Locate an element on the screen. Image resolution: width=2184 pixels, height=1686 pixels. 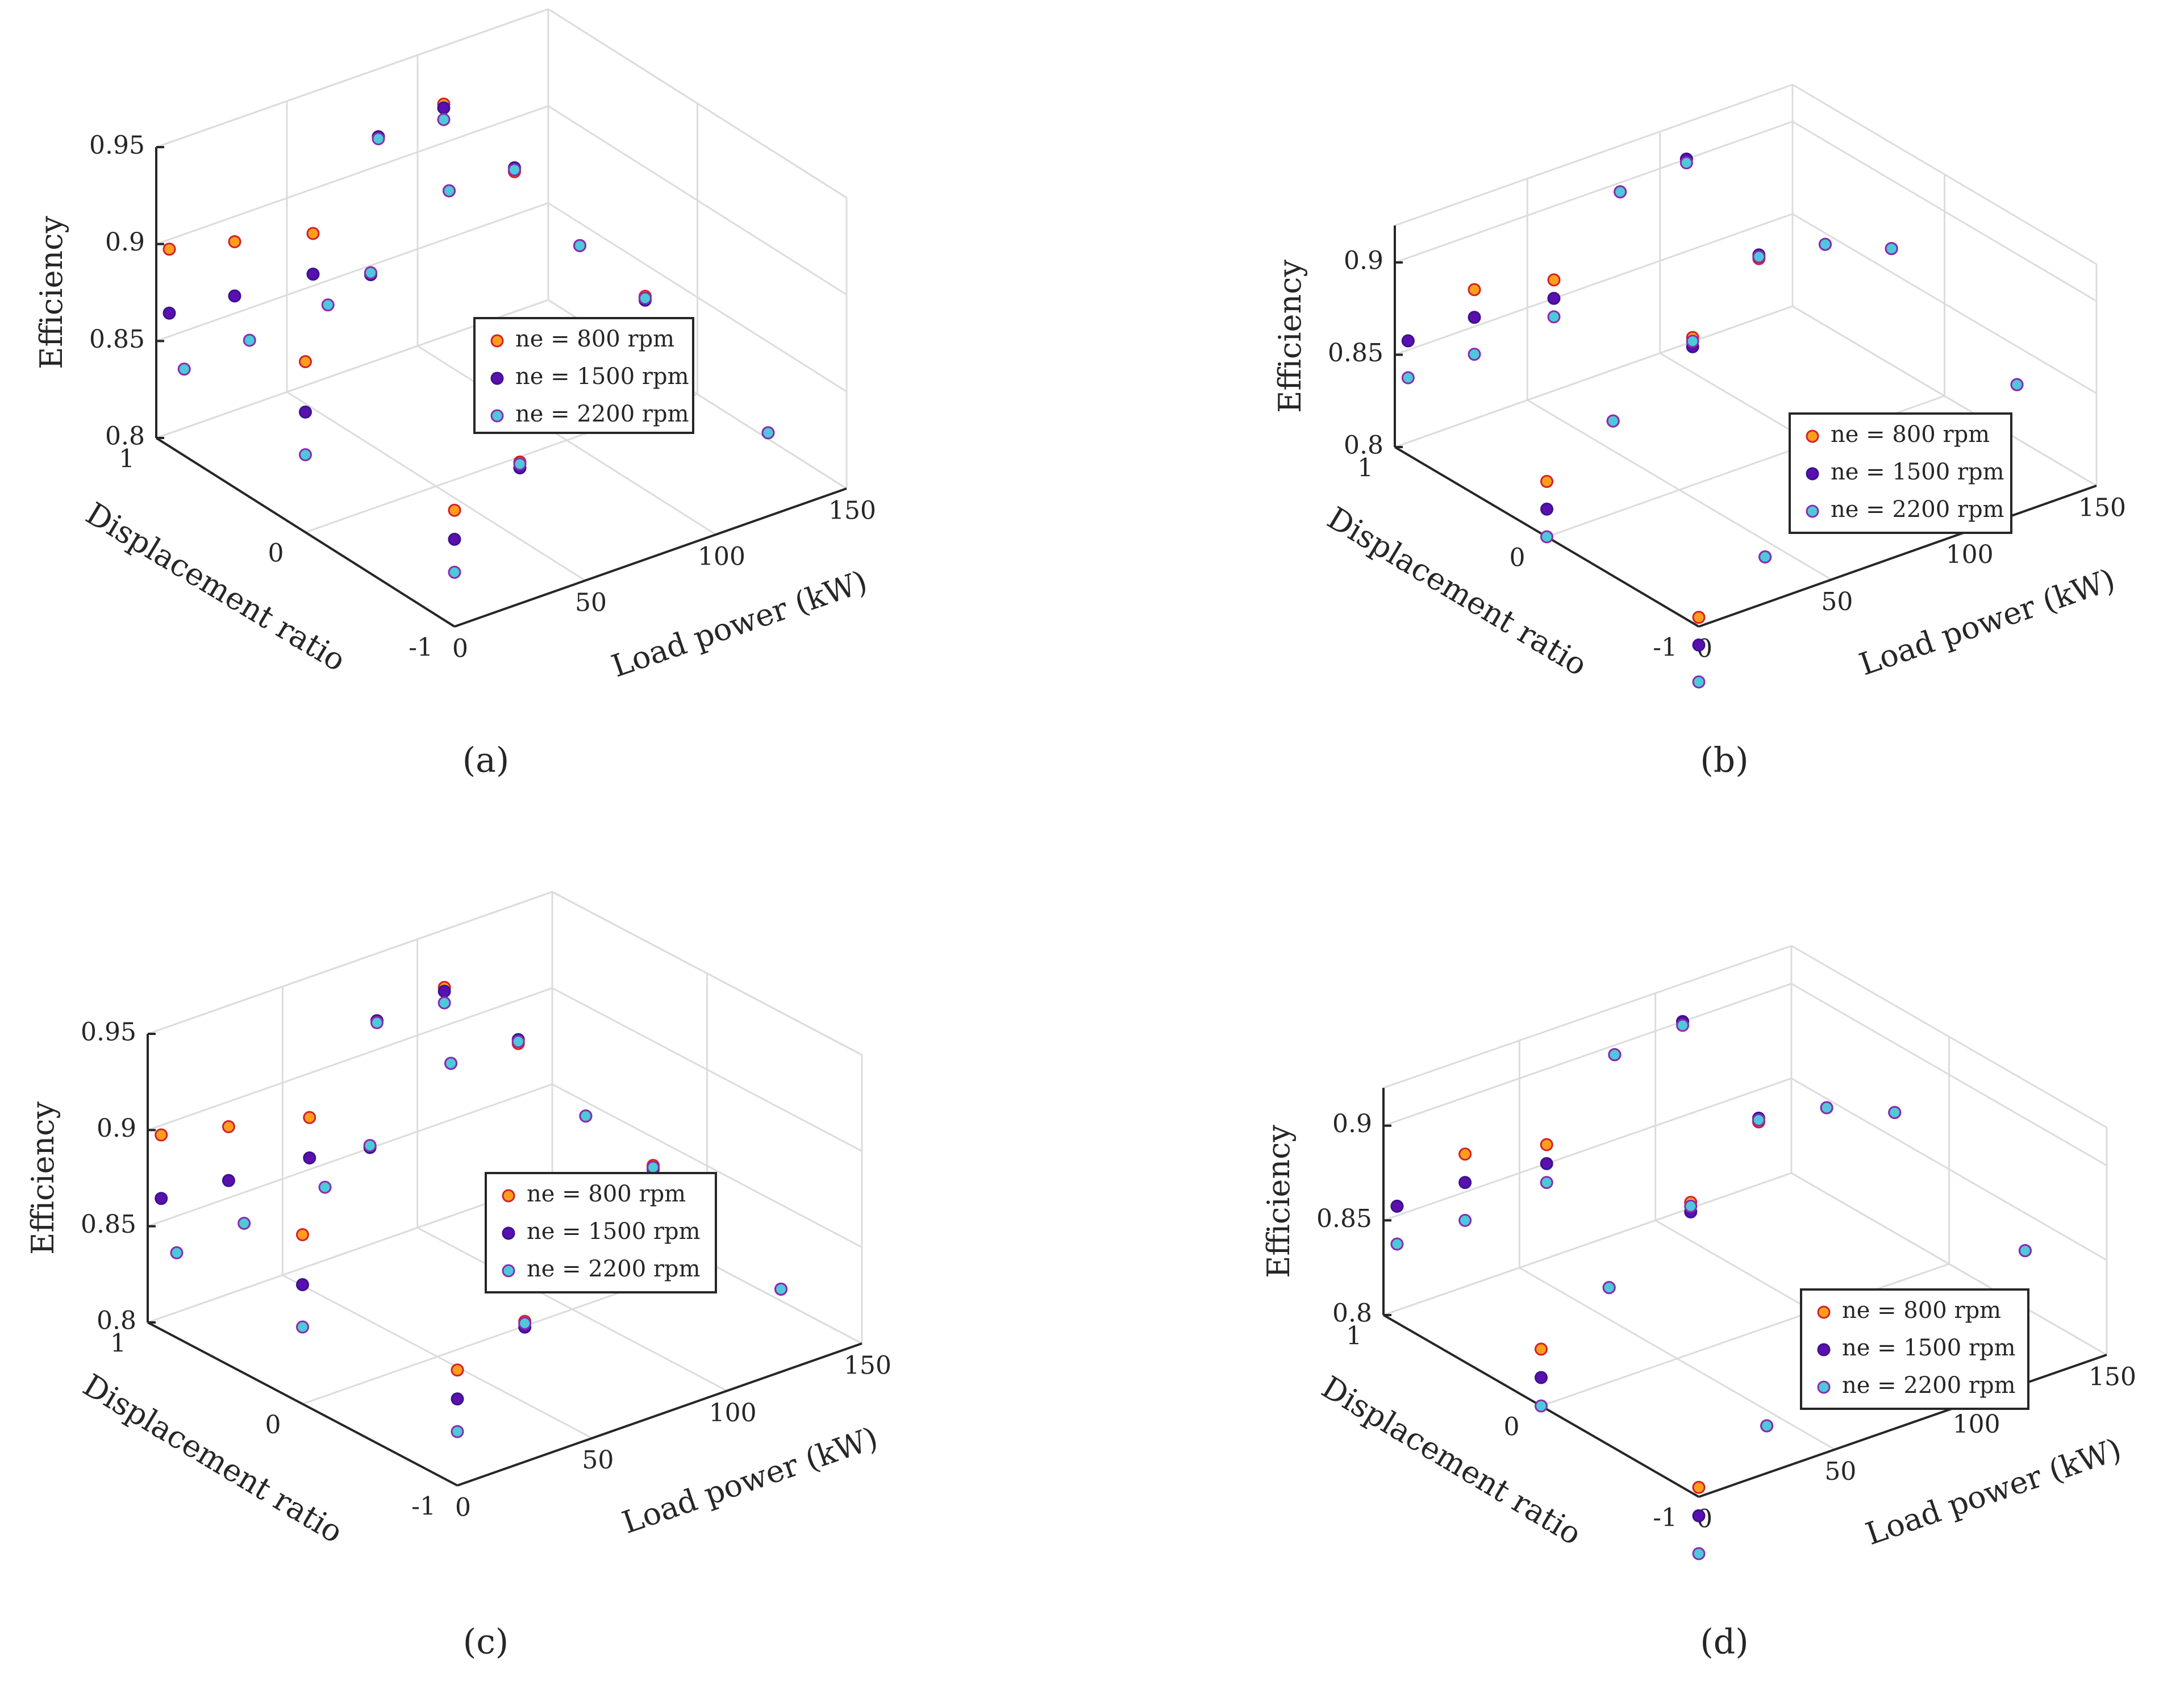
panel-label: (c) is located at coordinates (486, 1642).